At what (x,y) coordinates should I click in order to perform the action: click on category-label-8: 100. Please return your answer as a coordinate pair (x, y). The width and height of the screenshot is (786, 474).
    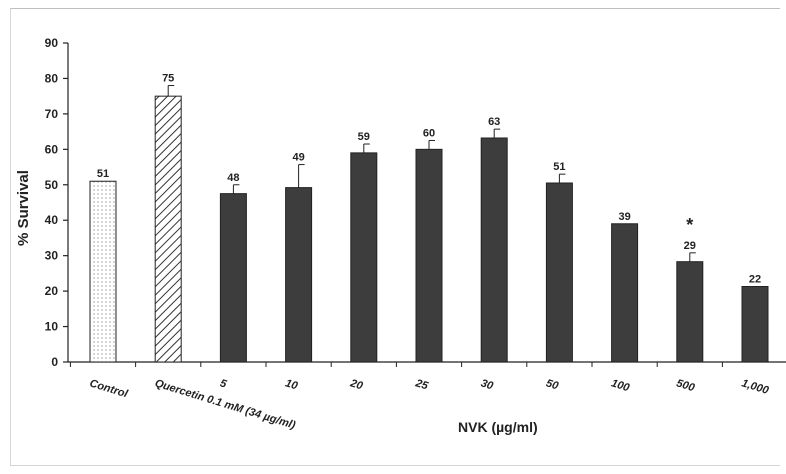
    Looking at the image, I should click on (621, 385).